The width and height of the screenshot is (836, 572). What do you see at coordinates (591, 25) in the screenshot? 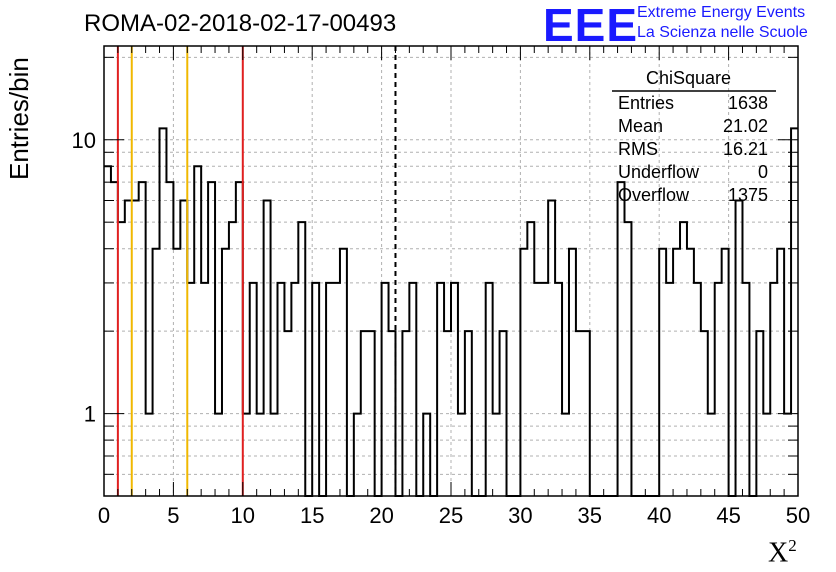
I see `eee-logo: EEE` at bounding box center [591, 25].